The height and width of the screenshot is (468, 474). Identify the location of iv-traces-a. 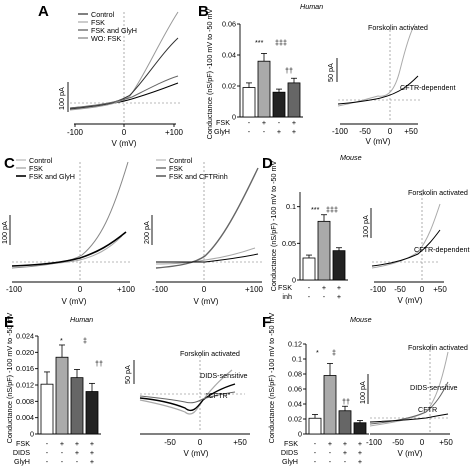
(124, 68).